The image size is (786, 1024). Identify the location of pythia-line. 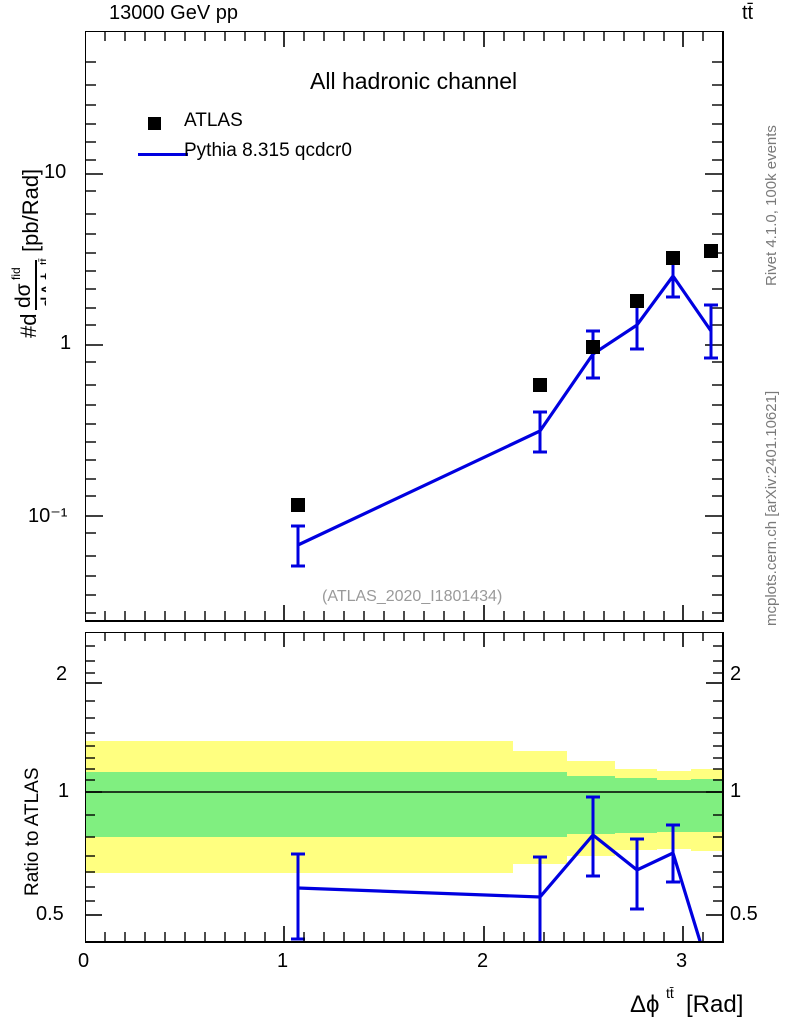
(505, 410).